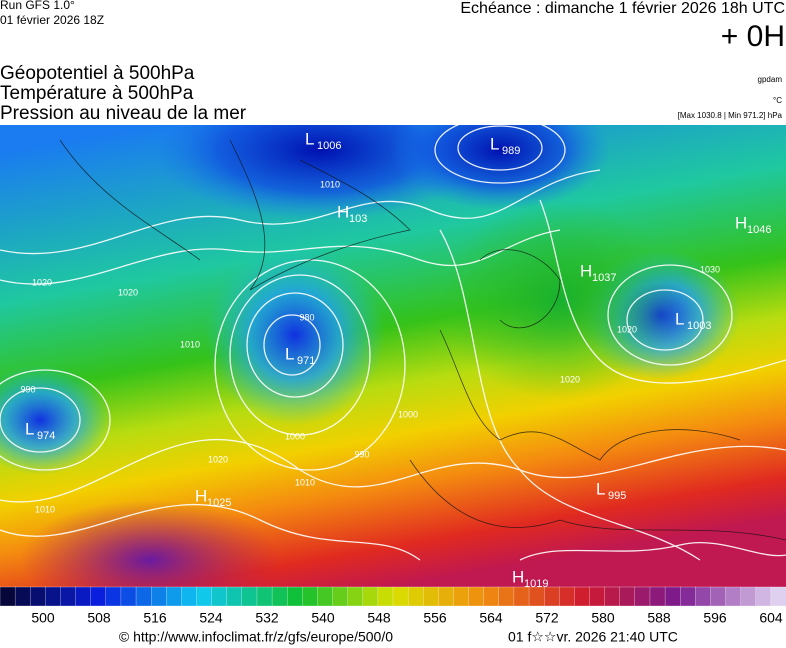  What do you see at coordinates (770, 79) in the screenshot?
I see `unit: gpdam` at bounding box center [770, 79].